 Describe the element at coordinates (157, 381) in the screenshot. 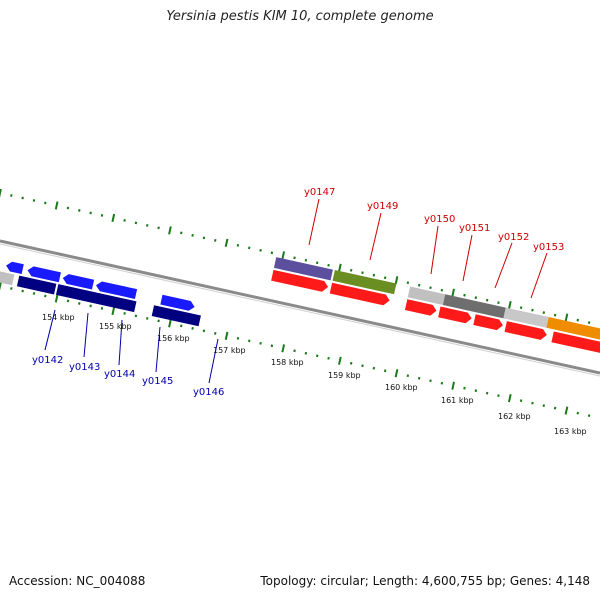

I see `gene-label: y0145` at that location.